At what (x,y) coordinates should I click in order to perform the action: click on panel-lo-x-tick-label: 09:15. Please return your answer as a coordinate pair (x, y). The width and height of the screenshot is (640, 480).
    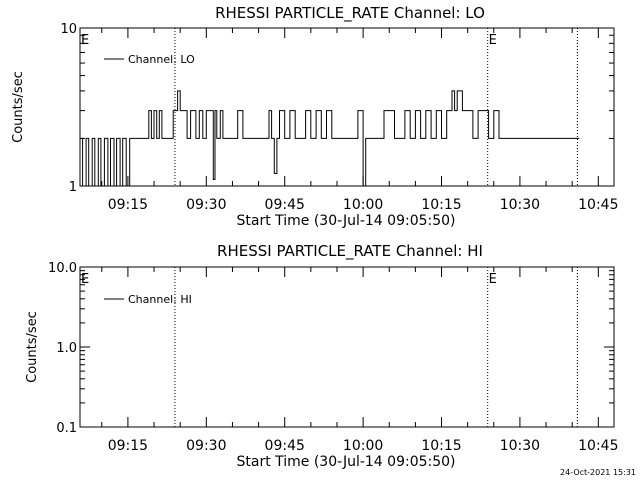
    Looking at the image, I should click on (128, 205).